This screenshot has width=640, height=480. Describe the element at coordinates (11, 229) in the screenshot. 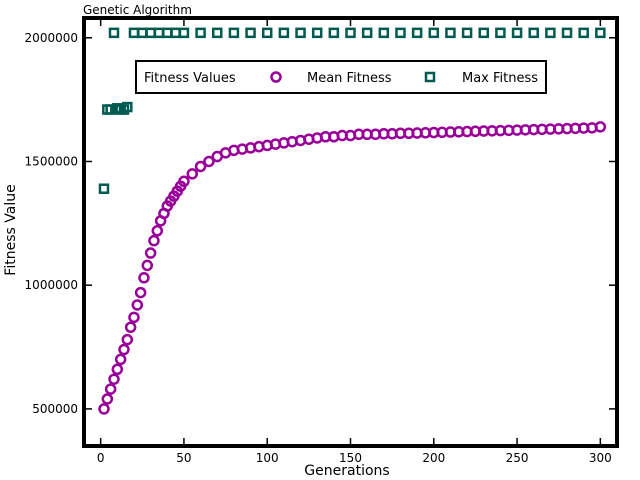

I see `y-axis-label: Fitness Value` at that location.